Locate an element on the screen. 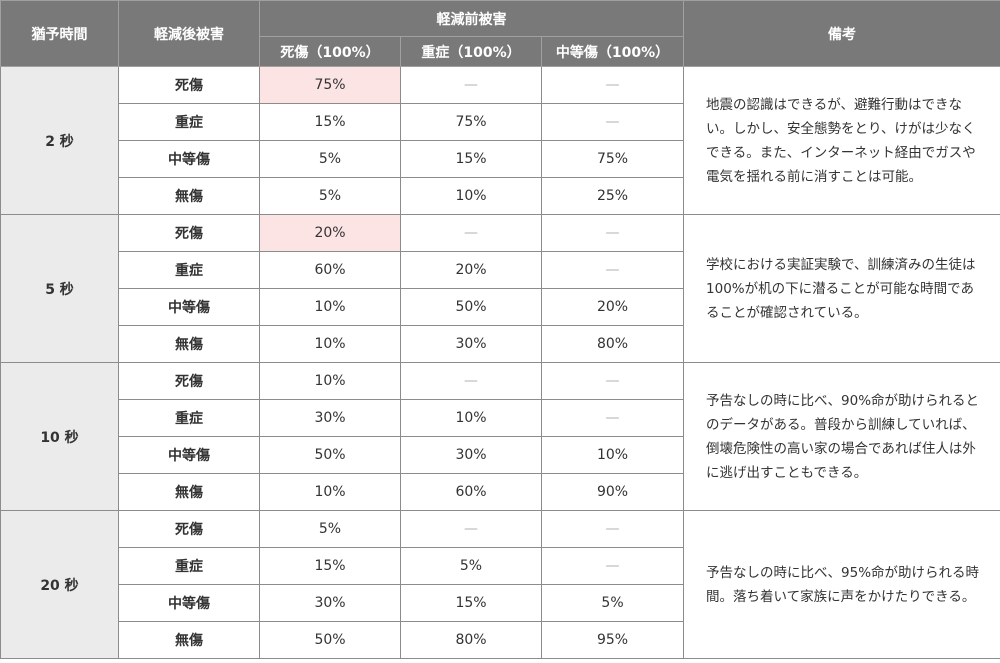 Image resolution: width=1000 pixels, height=663 pixels. grace-time-cell: 5 秒 is located at coordinates (59, 288).